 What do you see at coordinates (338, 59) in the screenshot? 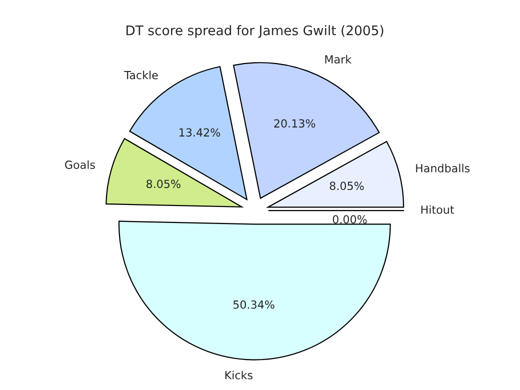
I see `slice-label: Mark` at bounding box center [338, 59].